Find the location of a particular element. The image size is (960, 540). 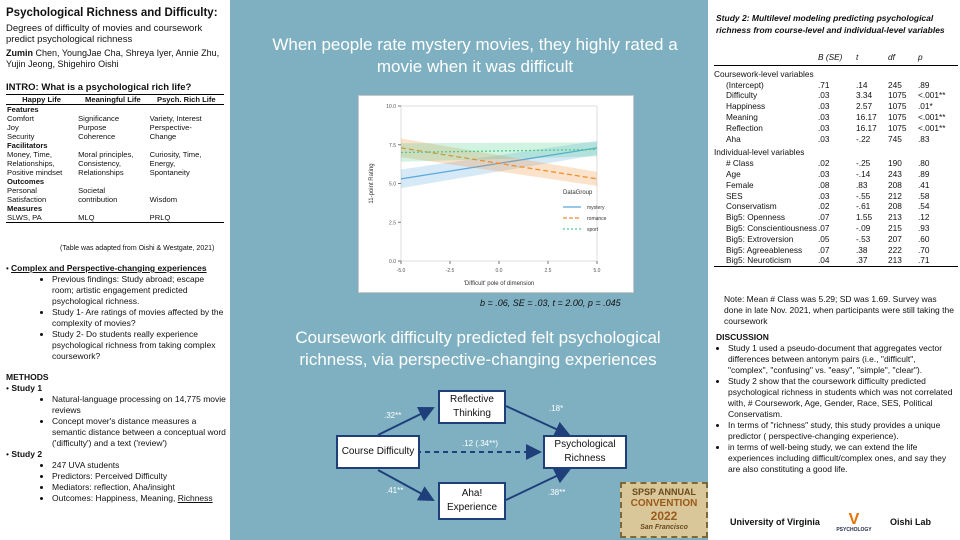

table-cell: Joy is located at coordinates (13, 127).